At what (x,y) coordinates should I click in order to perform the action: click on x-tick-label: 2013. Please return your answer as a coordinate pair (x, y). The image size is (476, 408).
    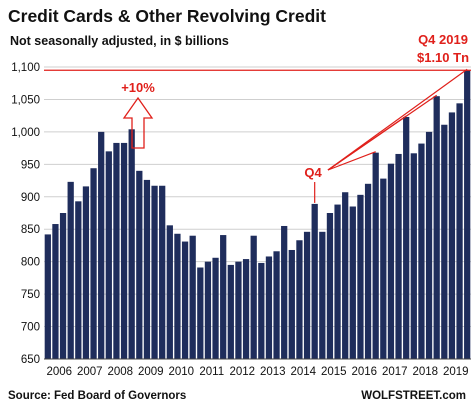
    Looking at the image, I should click on (273, 372).